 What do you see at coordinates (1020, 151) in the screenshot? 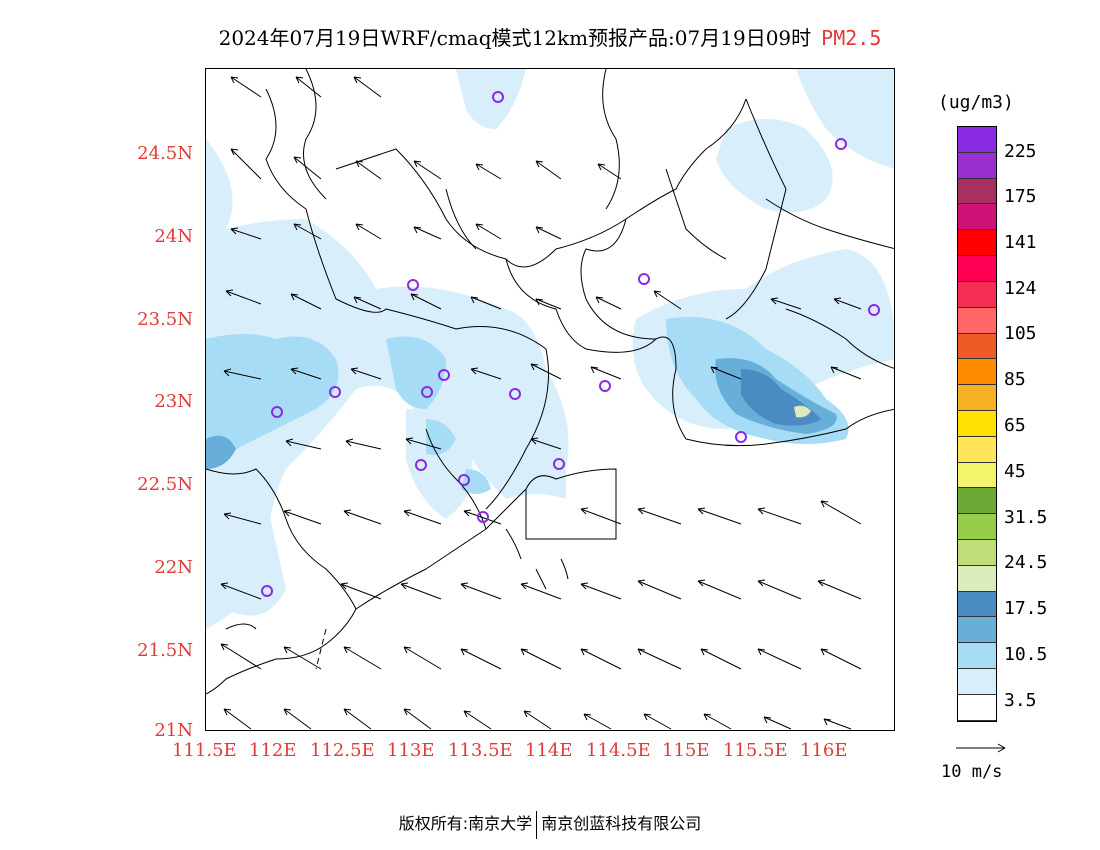
I see `legend-label: 225` at bounding box center [1020, 151].